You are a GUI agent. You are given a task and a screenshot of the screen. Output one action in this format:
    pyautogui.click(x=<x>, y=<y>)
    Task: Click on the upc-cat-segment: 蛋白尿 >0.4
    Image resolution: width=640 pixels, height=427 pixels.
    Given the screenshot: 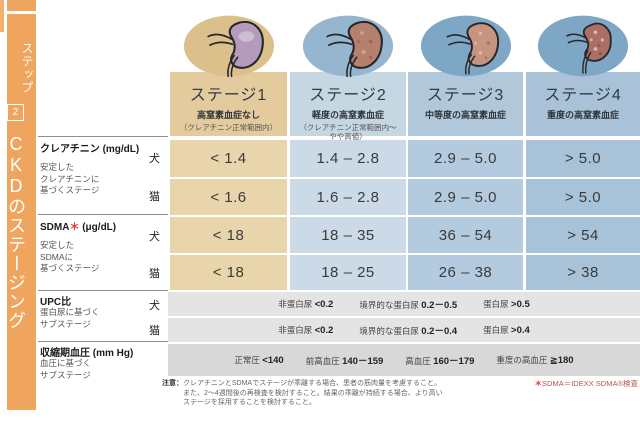 What is the action you would take?
    pyautogui.click(x=506, y=330)
    